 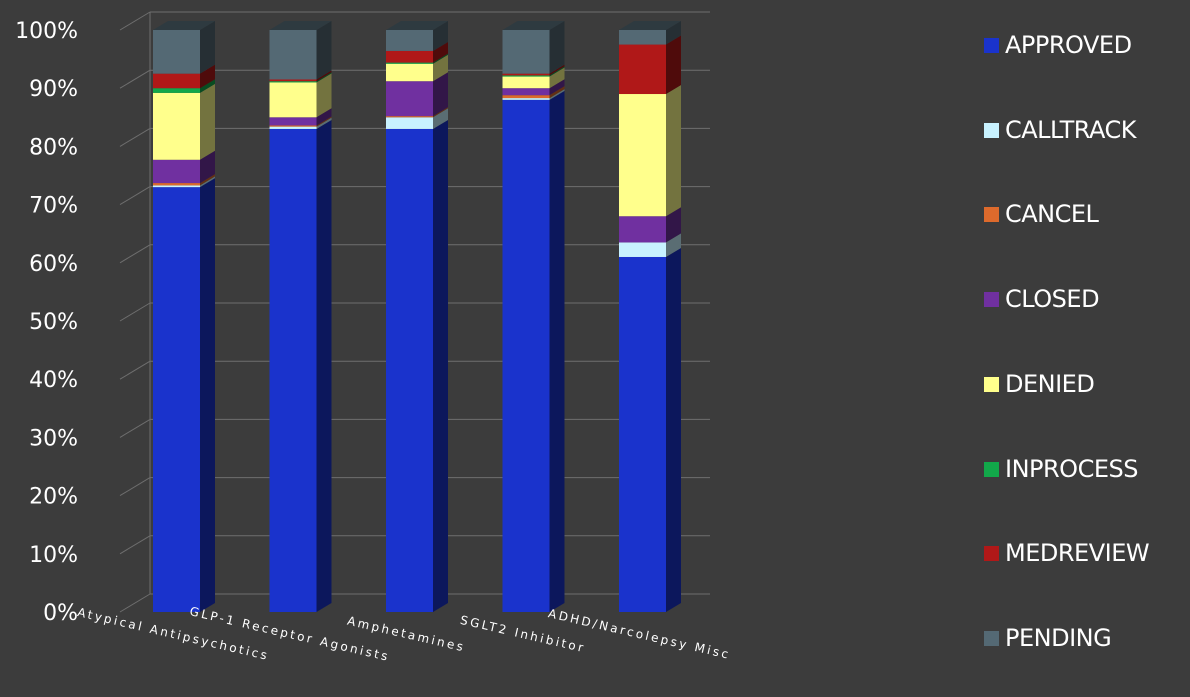 What do you see at coordinates (53, 147) in the screenshot?
I see `y-tick-label: 80%` at bounding box center [53, 147].